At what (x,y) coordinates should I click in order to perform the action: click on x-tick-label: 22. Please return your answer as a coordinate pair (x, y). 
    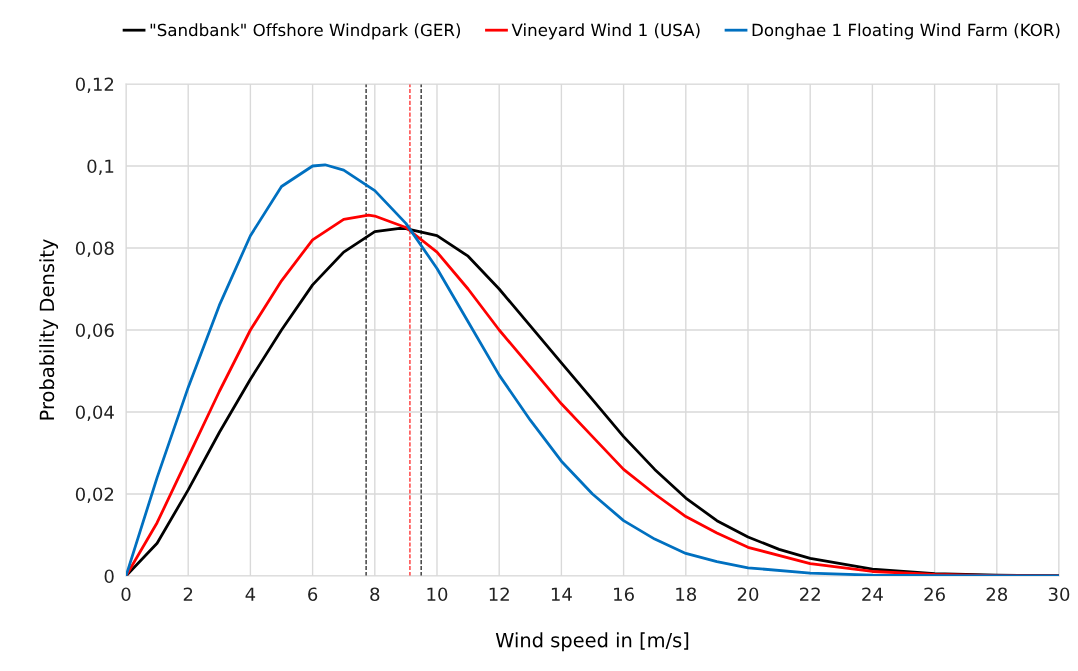
    Looking at the image, I should click on (810, 594).